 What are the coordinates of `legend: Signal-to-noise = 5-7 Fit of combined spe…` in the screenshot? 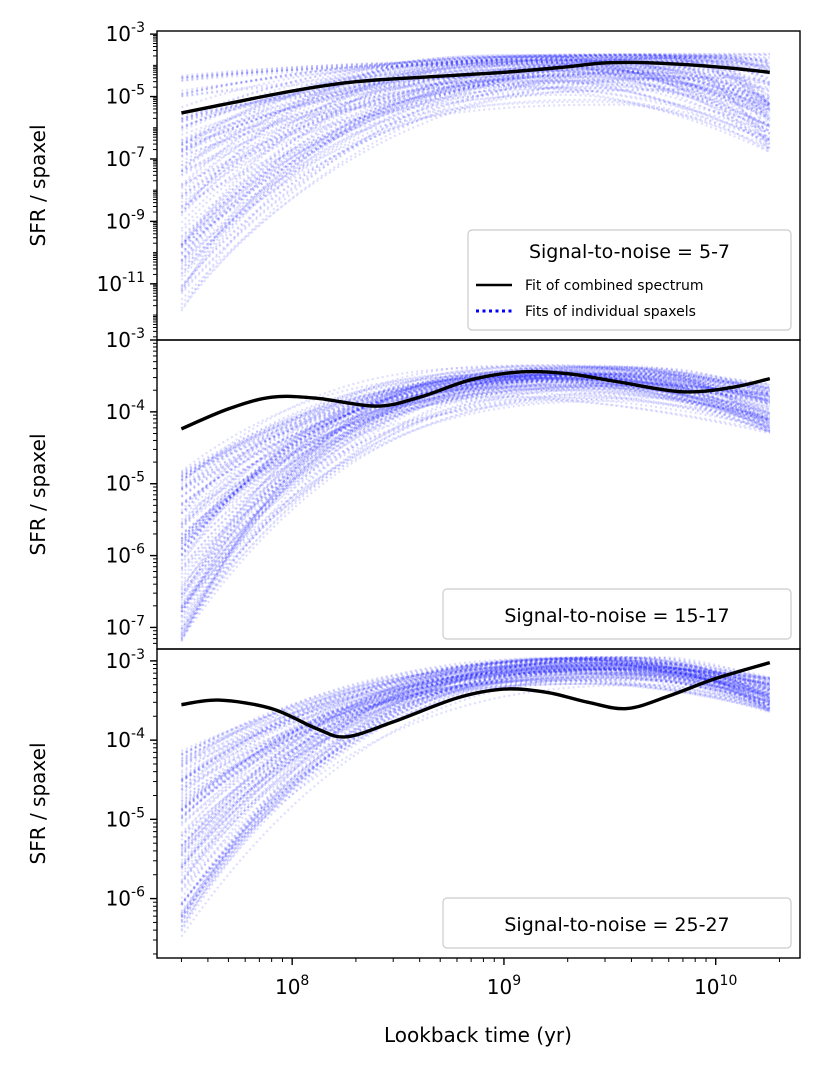 It's located at (629, 280).